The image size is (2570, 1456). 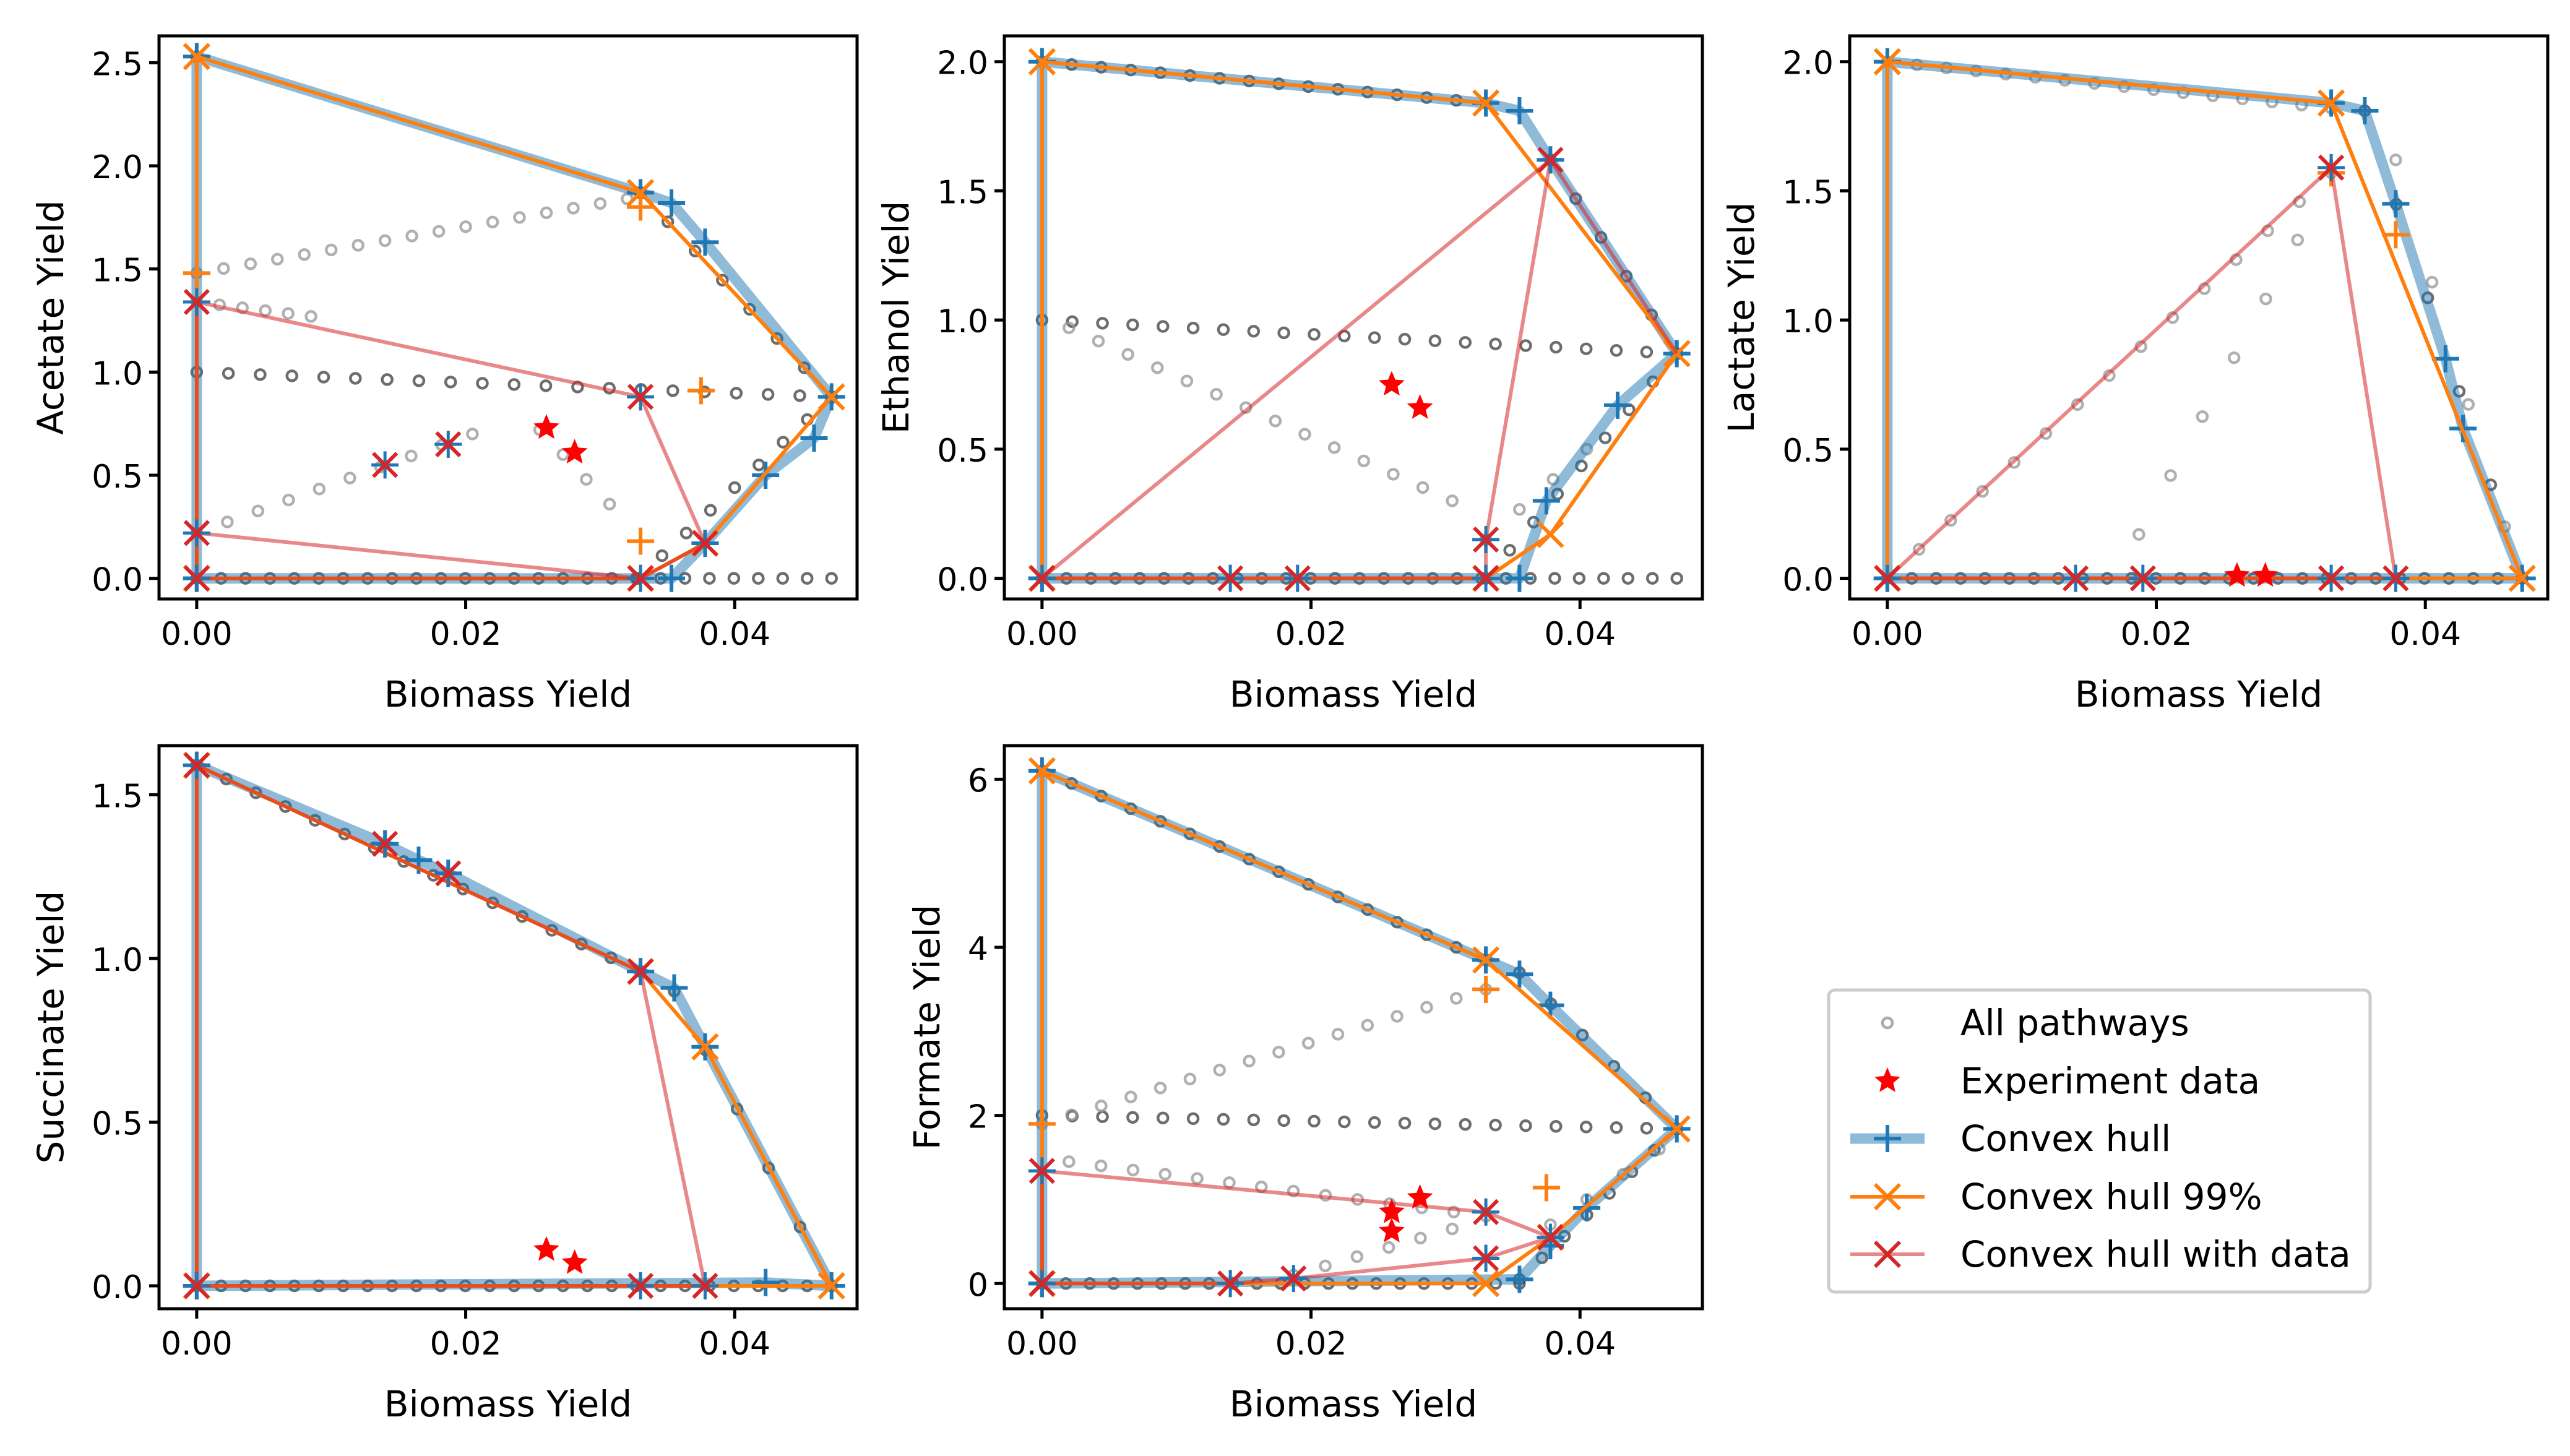 I want to click on y-axis-label: Succinate Yield, so click(x=51, y=1027).